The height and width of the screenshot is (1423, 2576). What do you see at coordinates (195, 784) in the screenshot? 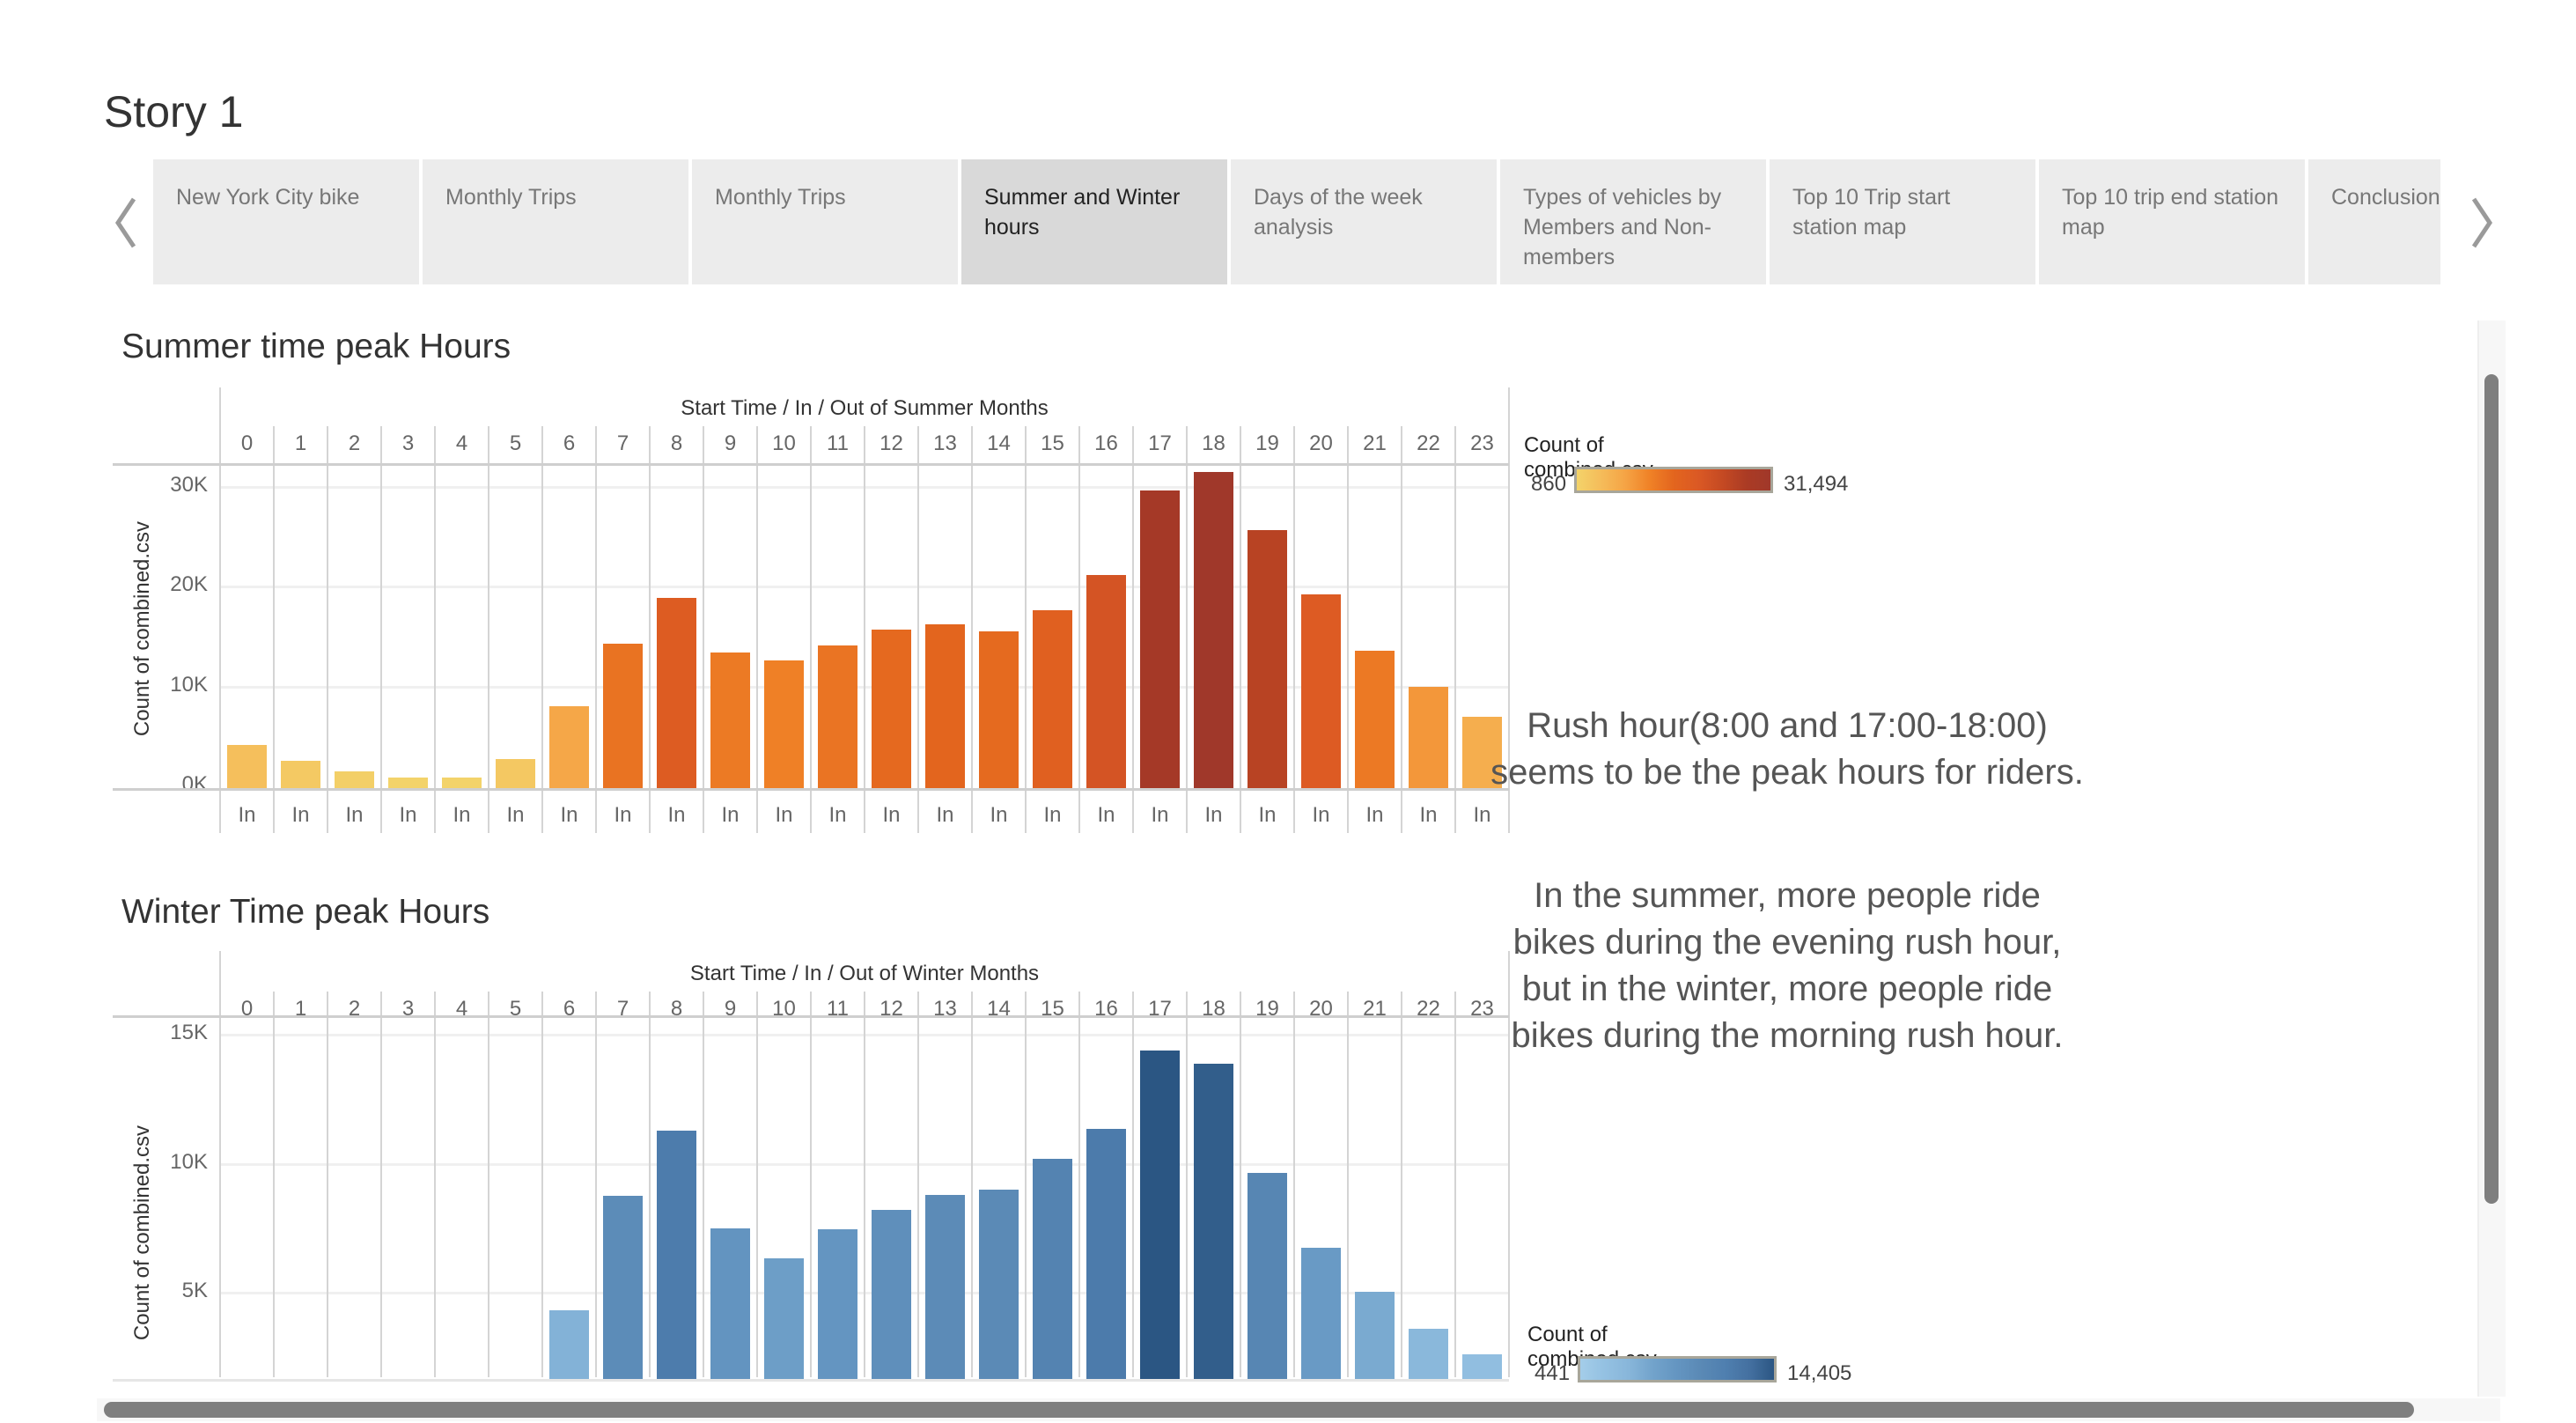
I see `y-tick-label: 0K` at bounding box center [195, 784].